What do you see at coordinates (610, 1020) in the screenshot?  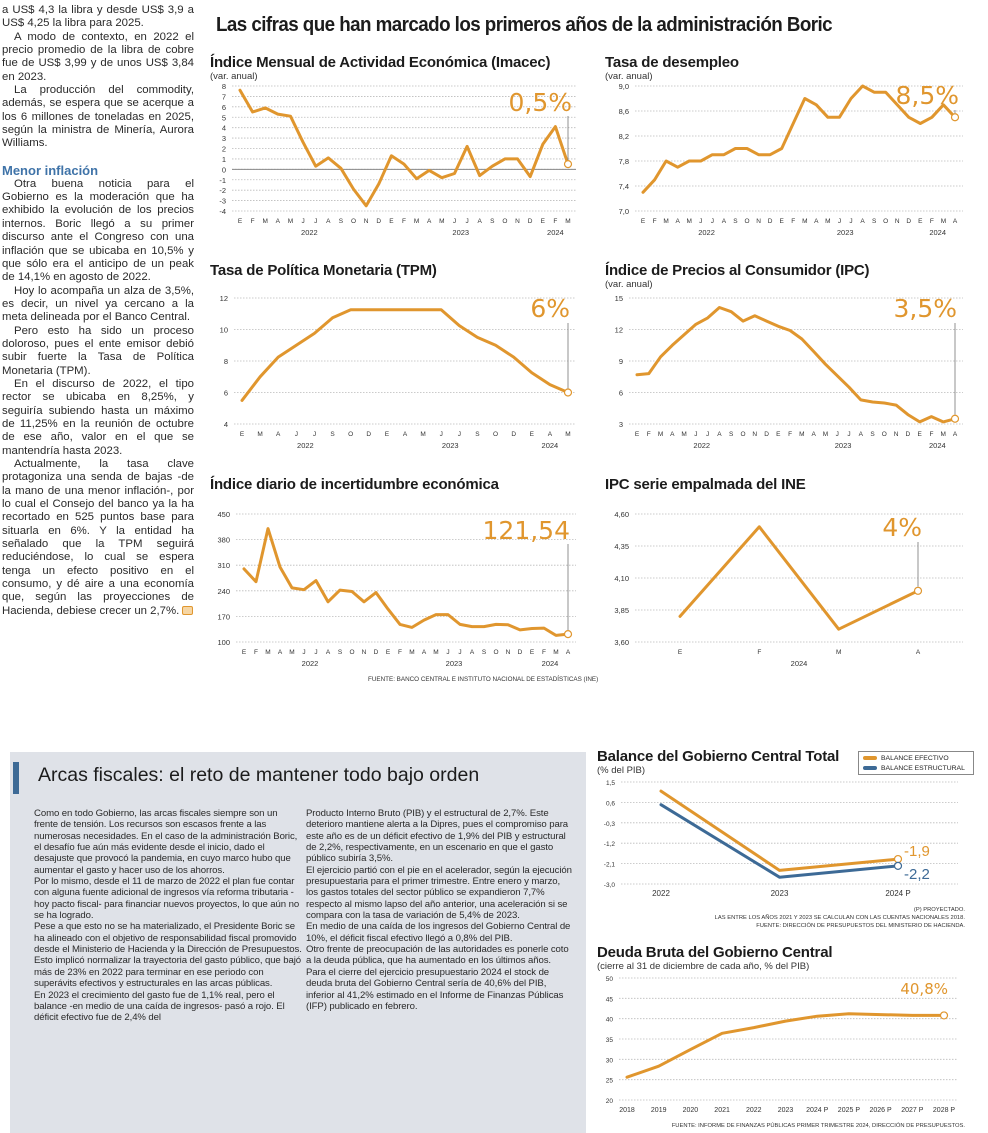 I see `y-tick-label: 40` at bounding box center [610, 1020].